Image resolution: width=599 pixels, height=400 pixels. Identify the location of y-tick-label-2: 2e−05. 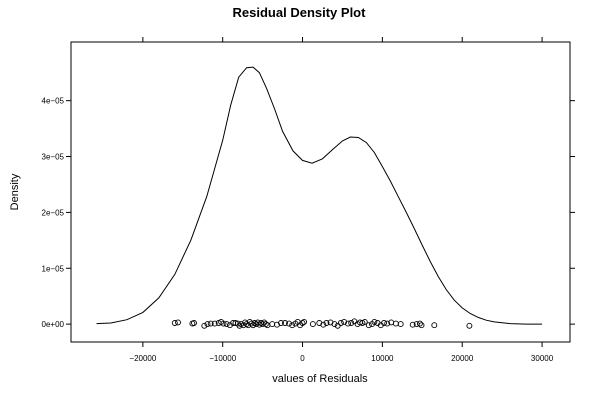
(53, 212).